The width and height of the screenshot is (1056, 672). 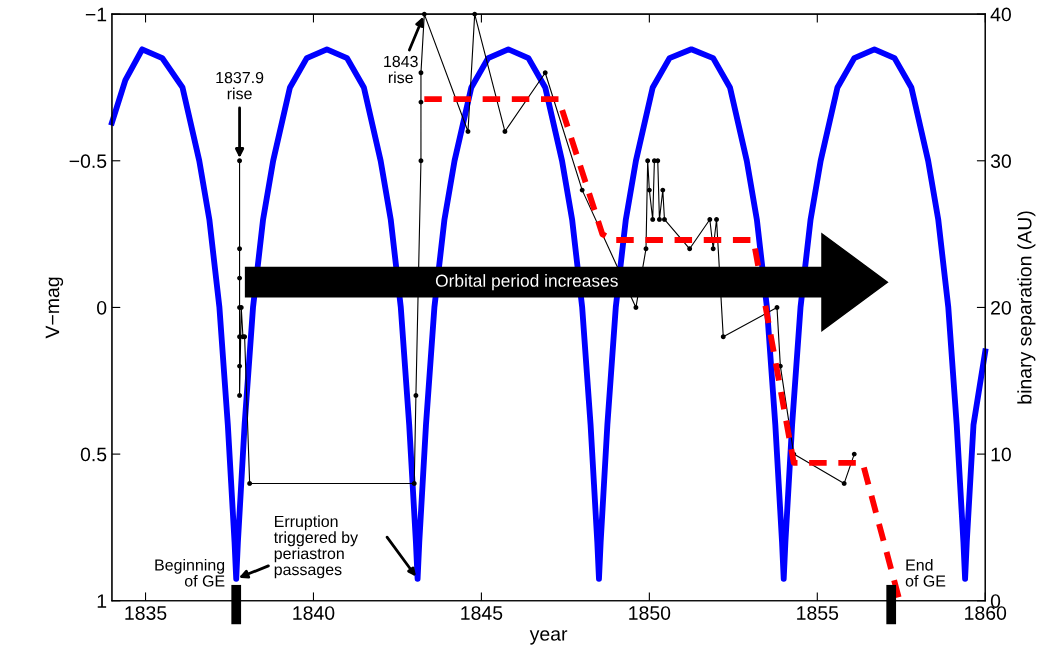 I want to click on y2-tick-label: 10, so click(x=1001, y=454).